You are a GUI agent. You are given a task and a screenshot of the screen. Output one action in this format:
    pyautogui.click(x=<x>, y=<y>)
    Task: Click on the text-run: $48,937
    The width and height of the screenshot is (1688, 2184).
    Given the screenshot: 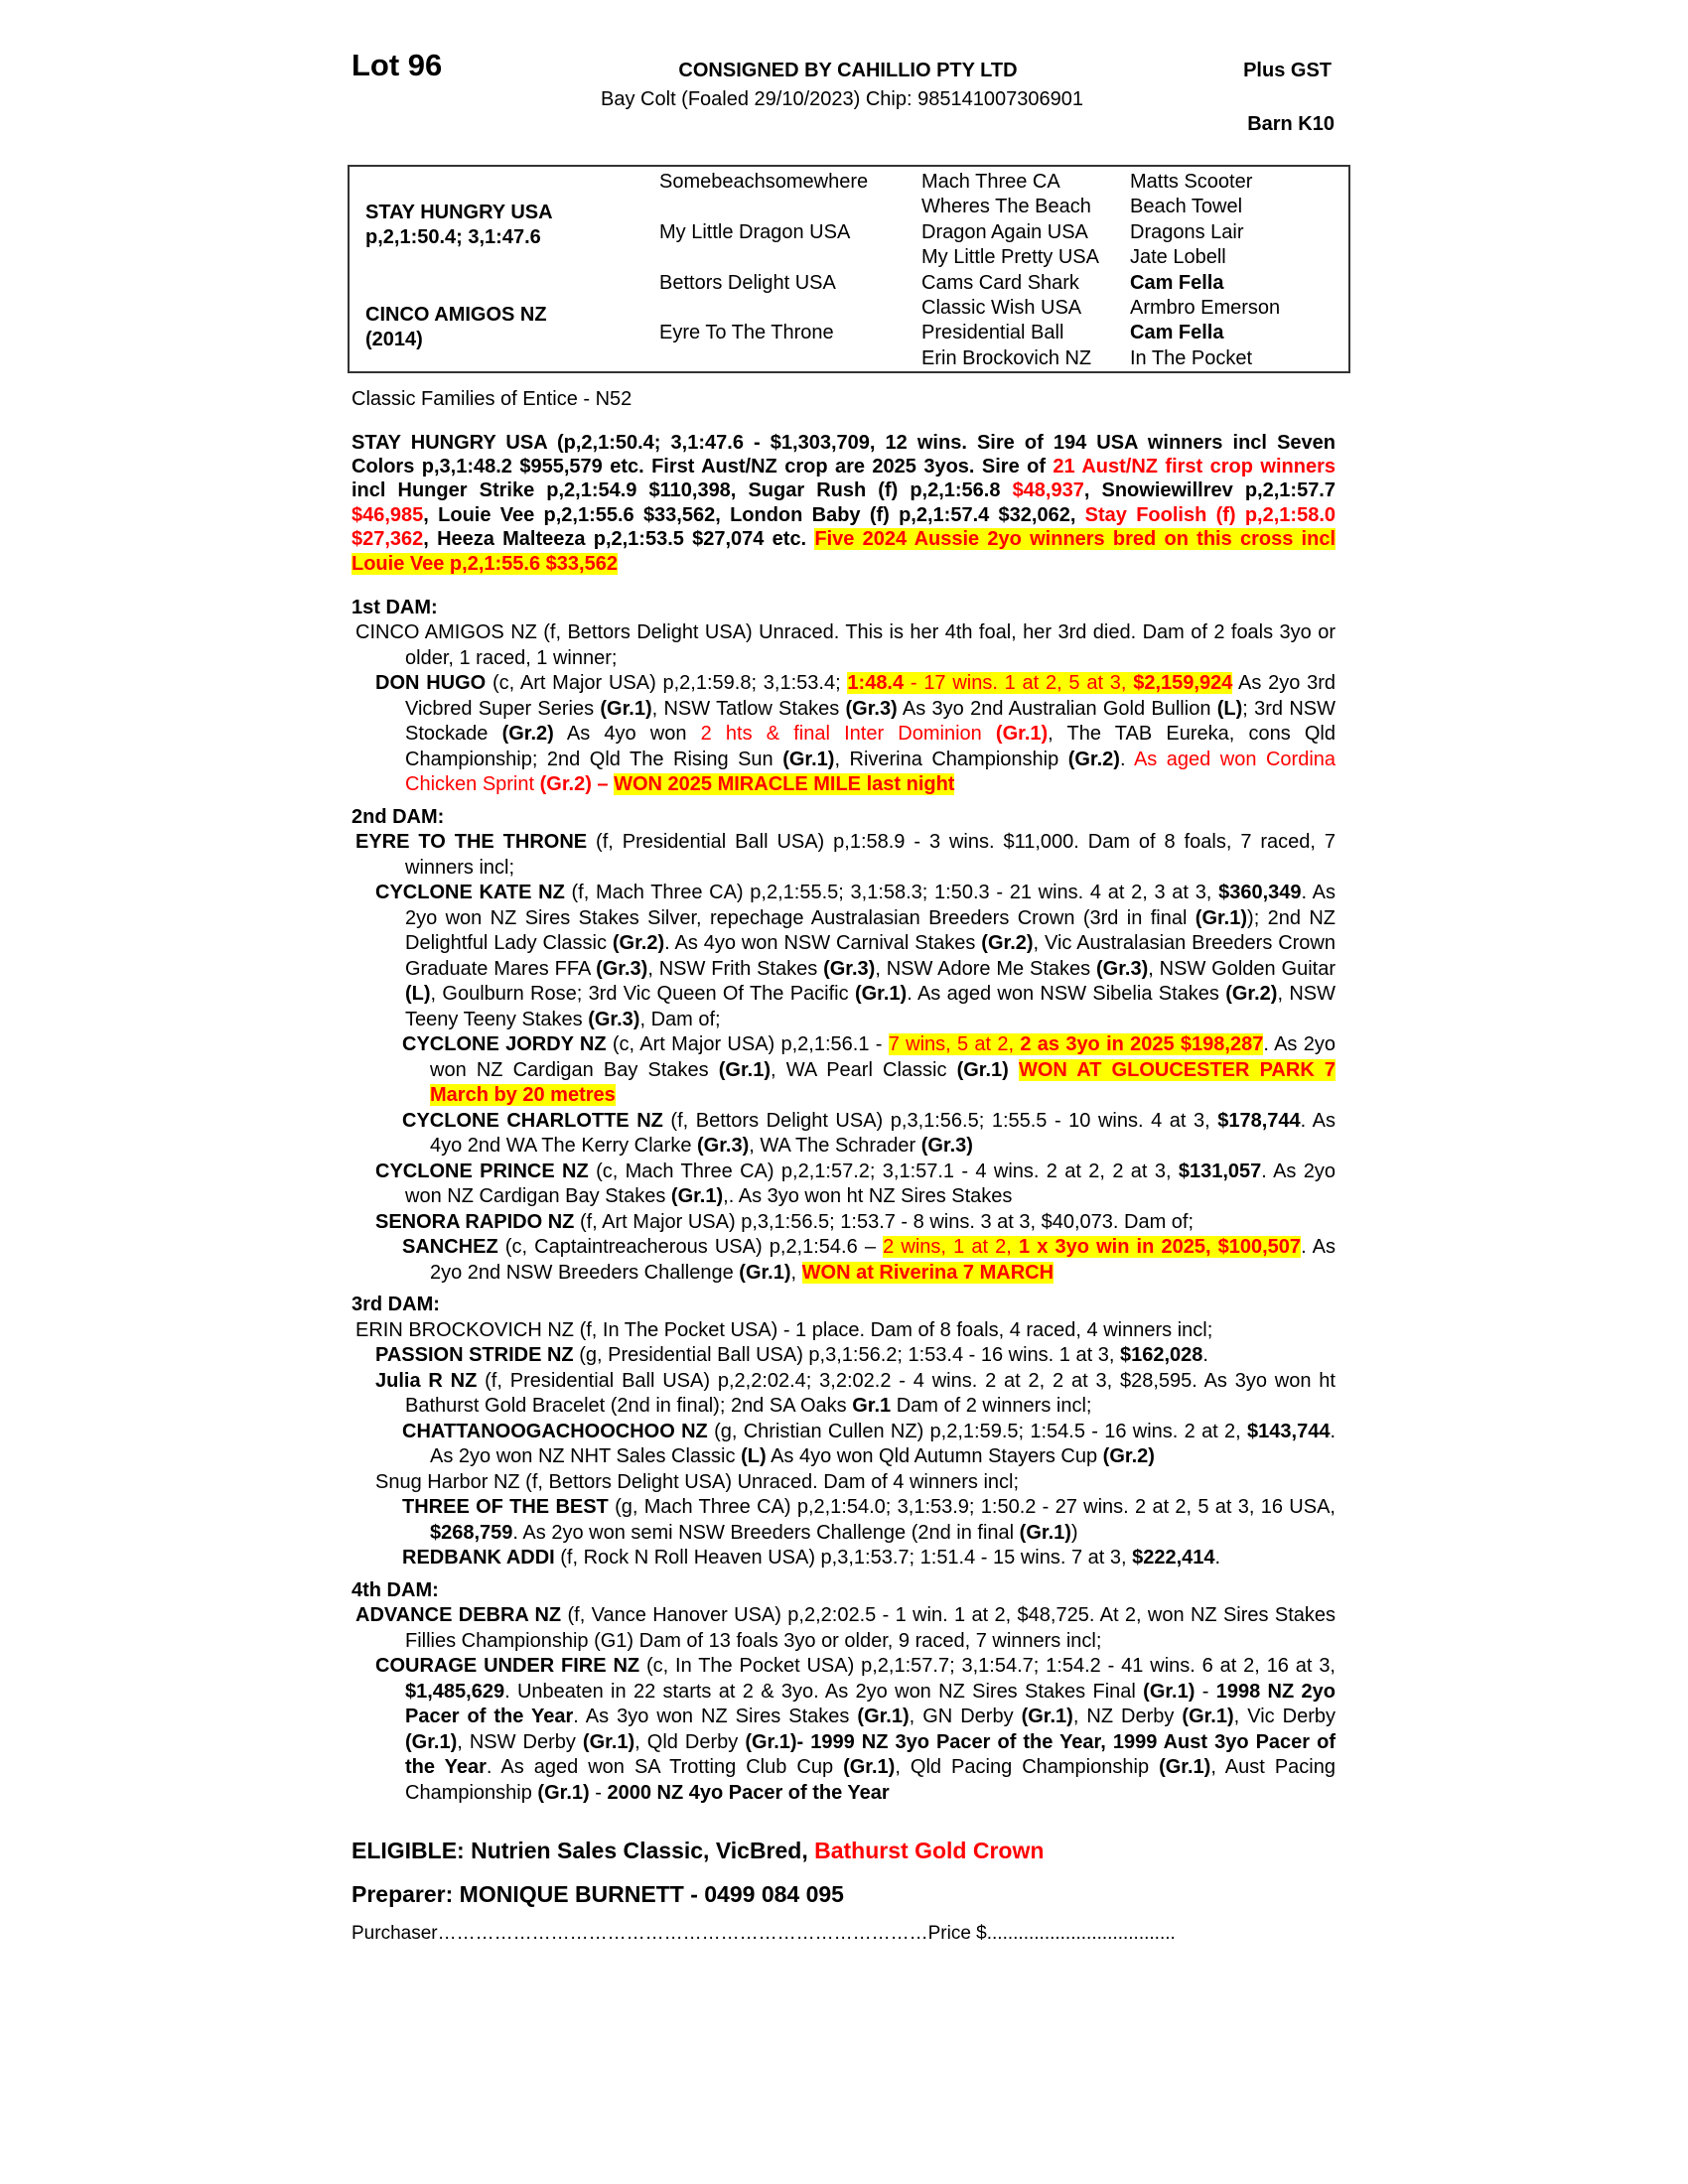 What is the action you would take?
    pyautogui.click(x=1048, y=490)
    